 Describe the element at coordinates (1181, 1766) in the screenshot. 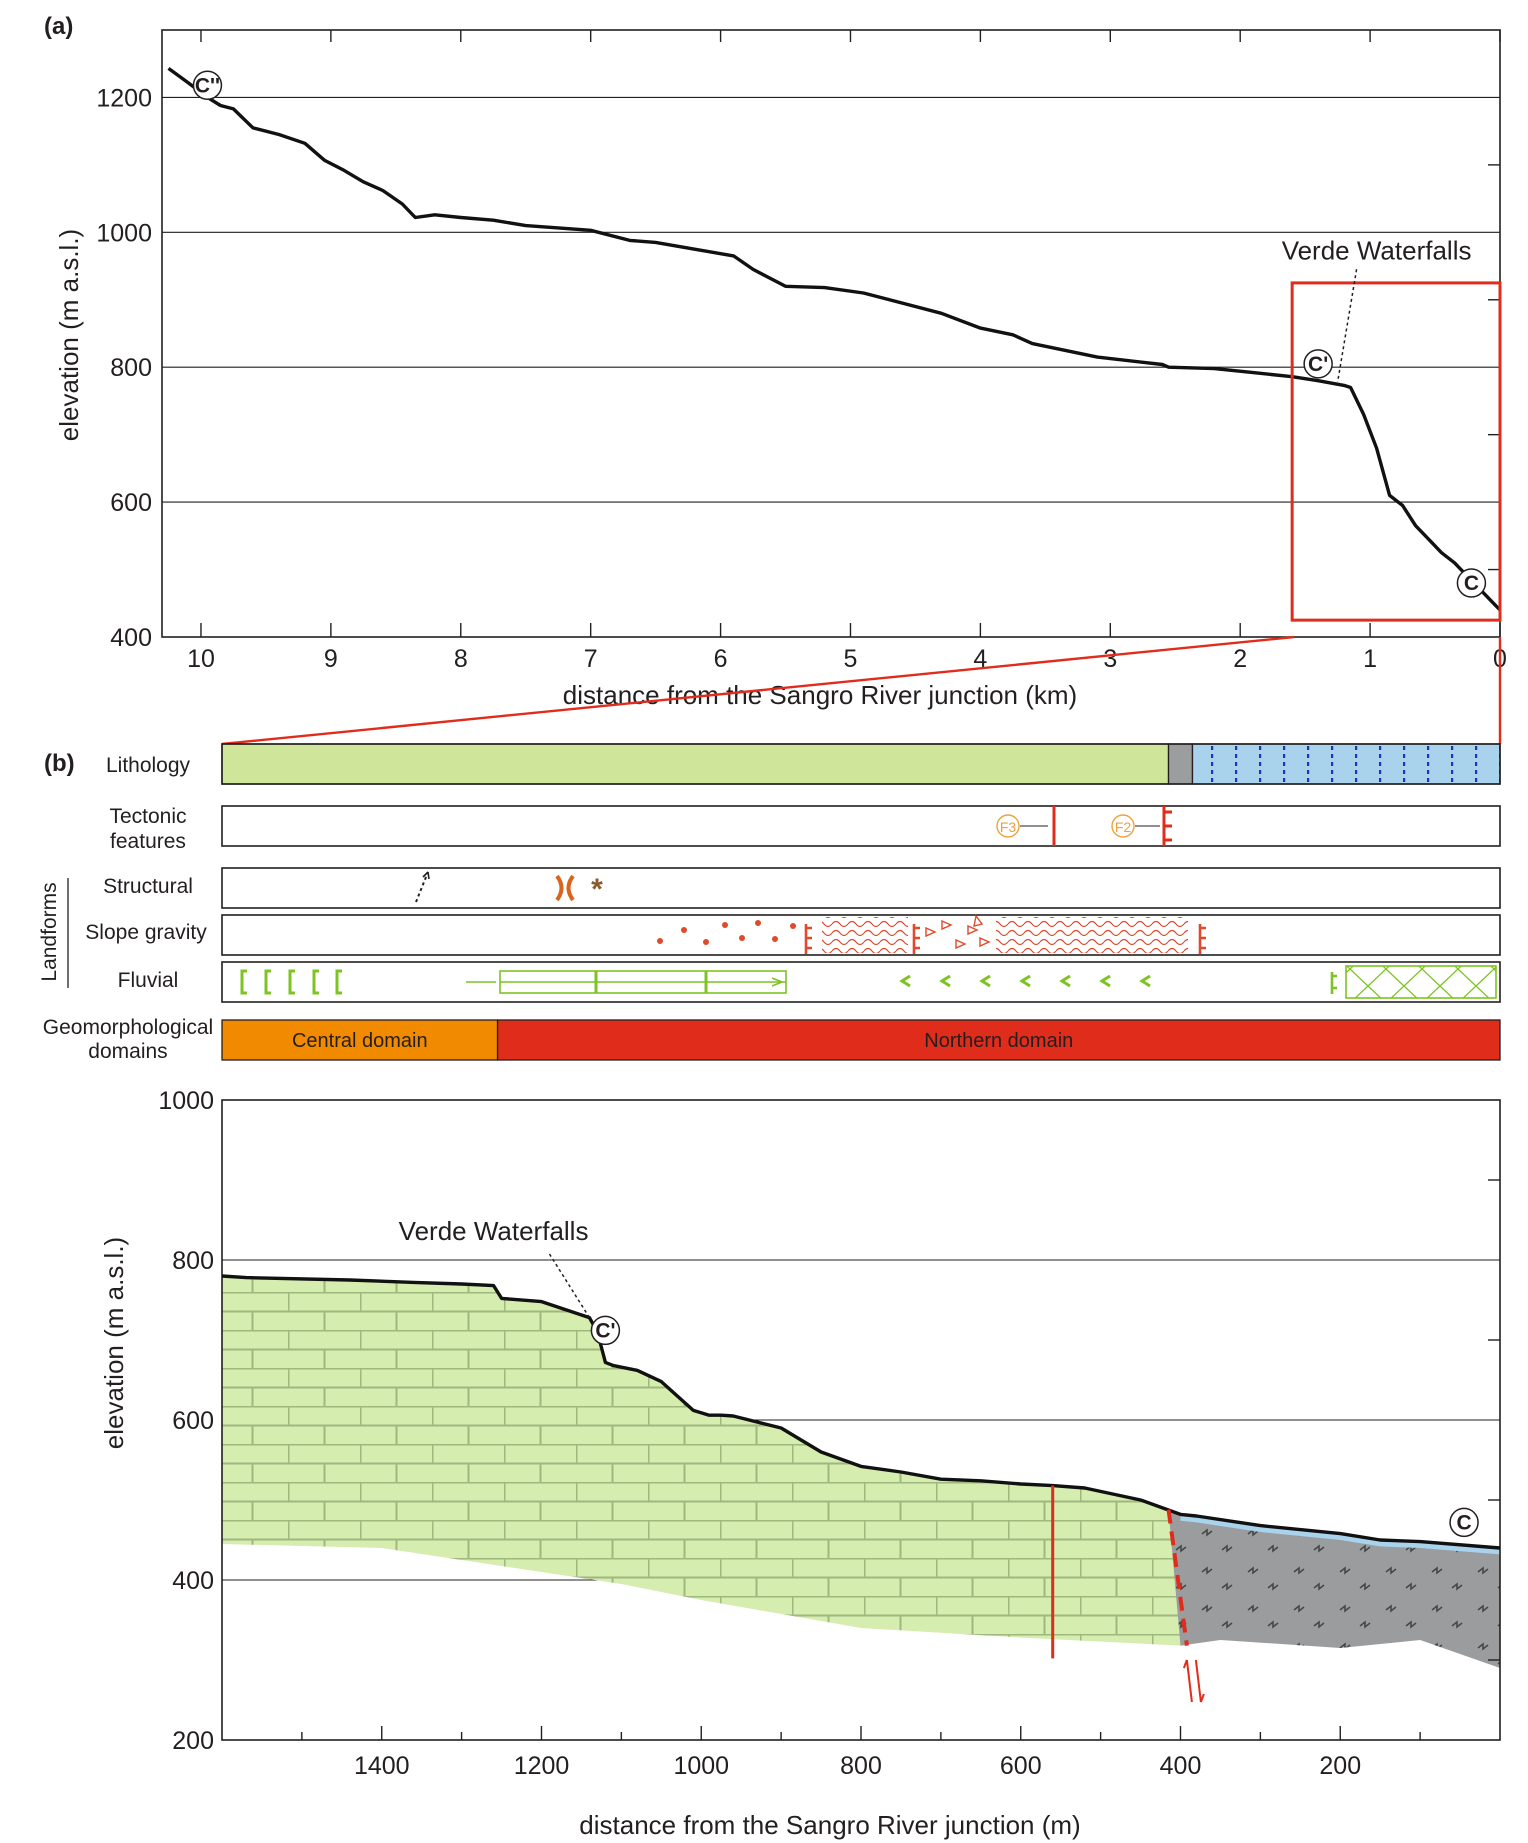

I see `b-xtick-label: 400` at that location.